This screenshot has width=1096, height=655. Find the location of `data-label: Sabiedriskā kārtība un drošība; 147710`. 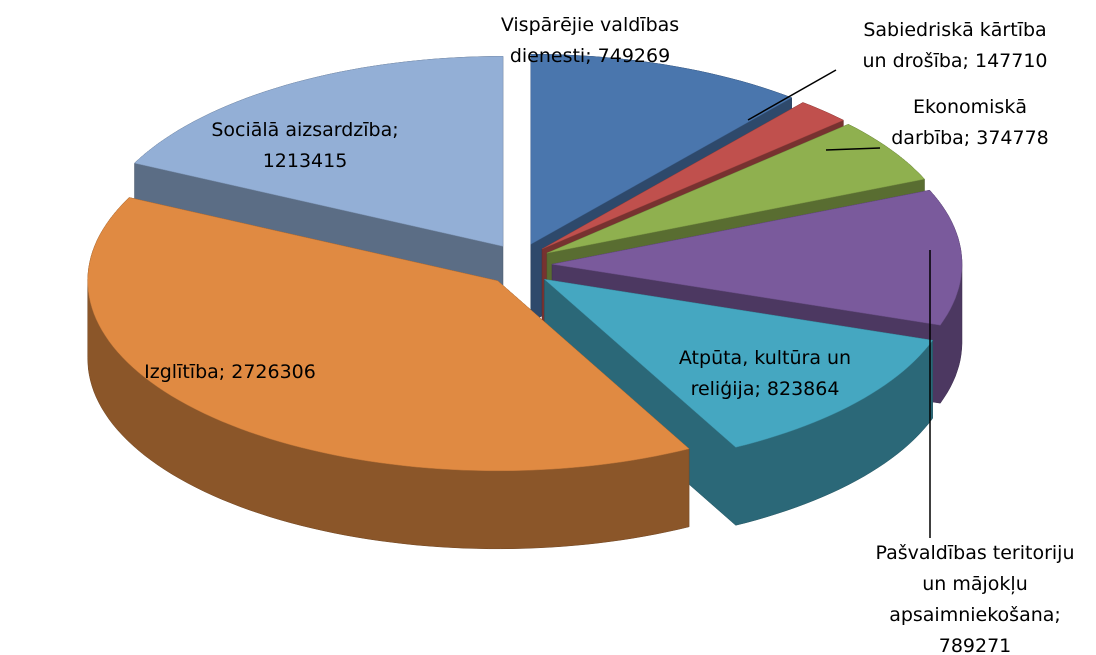

data-label: Sabiedriskā kārtība un drošība; 147710 is located at coordinates (954, 45).